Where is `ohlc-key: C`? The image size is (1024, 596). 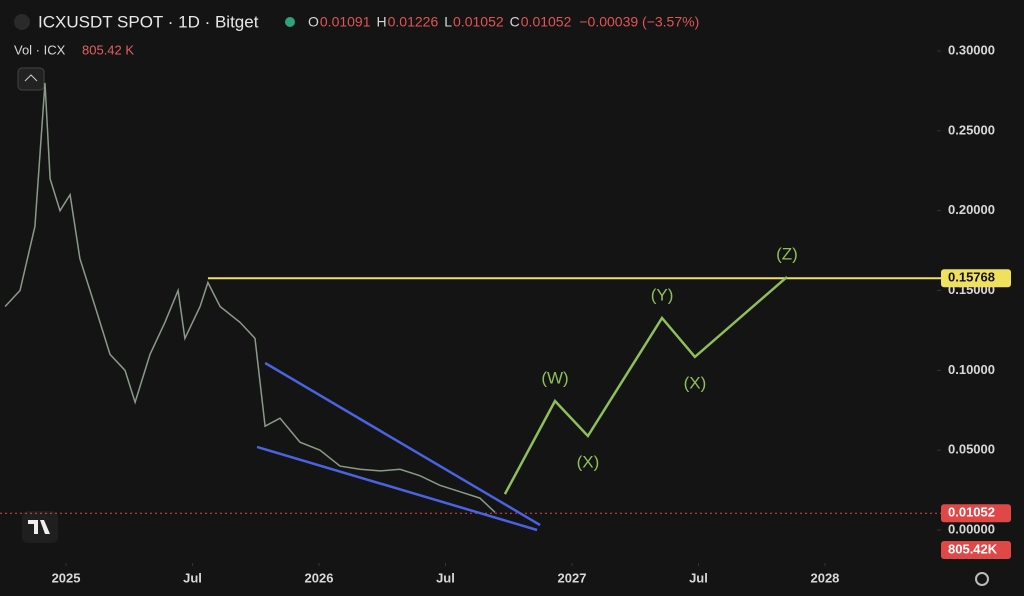
ohlc-key: C is located at coordinates (515, 22).